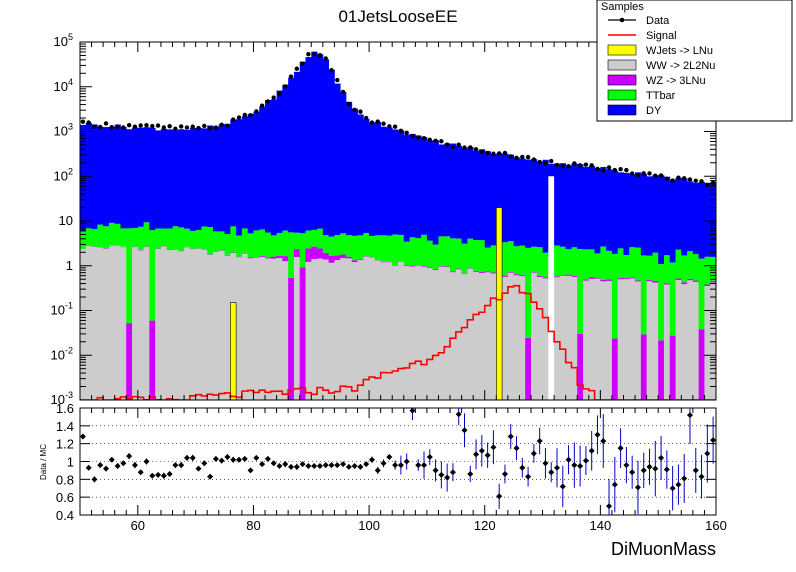  What do you see at coordinates (679, 51) in the screenshot?
I see `legend-label: WJets -> LNu` at bounding box center [679, 51].